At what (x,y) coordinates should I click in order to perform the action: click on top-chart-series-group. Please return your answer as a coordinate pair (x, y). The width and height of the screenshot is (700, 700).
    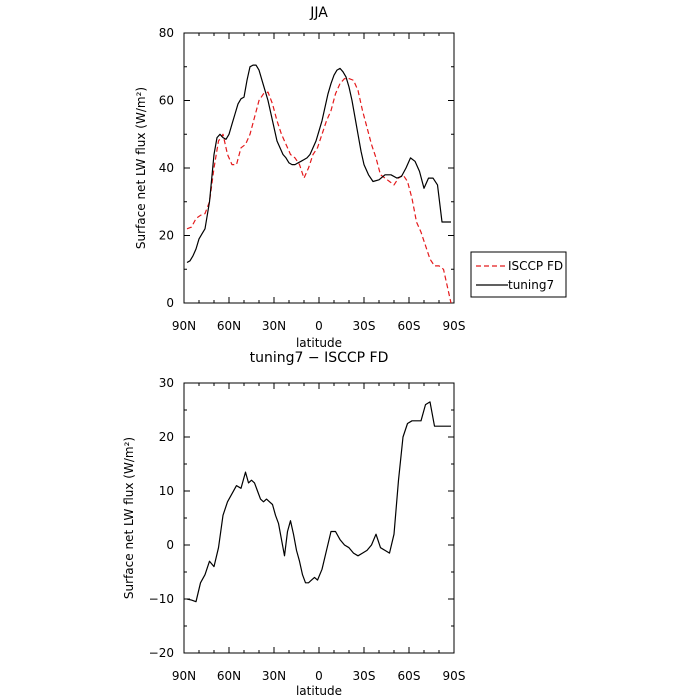
    Looking at the image, I should click on (319, 184).